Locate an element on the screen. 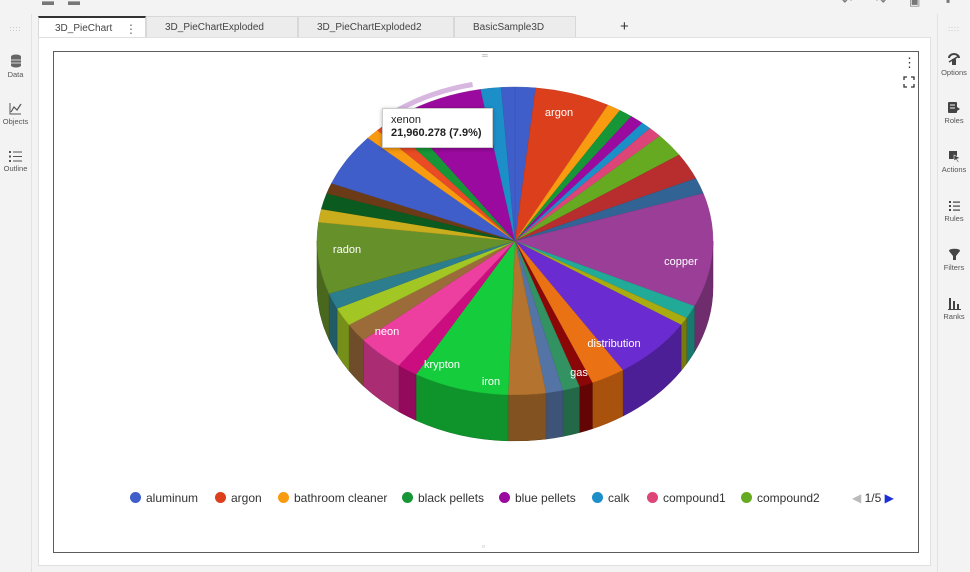 This screenshot has height=572, width=970. legend-item-bathroom-cleaner: bathroom cleaner is located at coordinates (332, 498).